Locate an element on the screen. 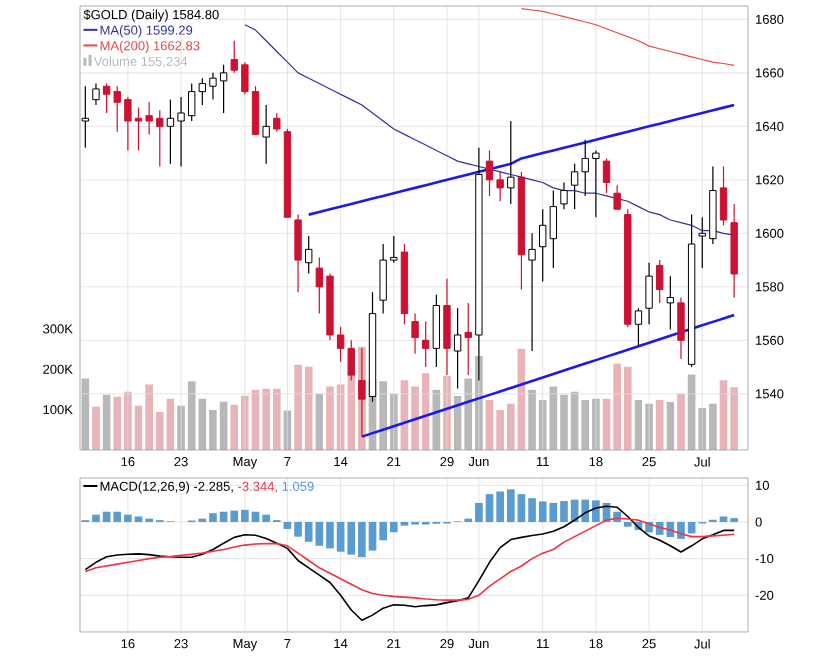  line-series is located at coordinates (409, 563).